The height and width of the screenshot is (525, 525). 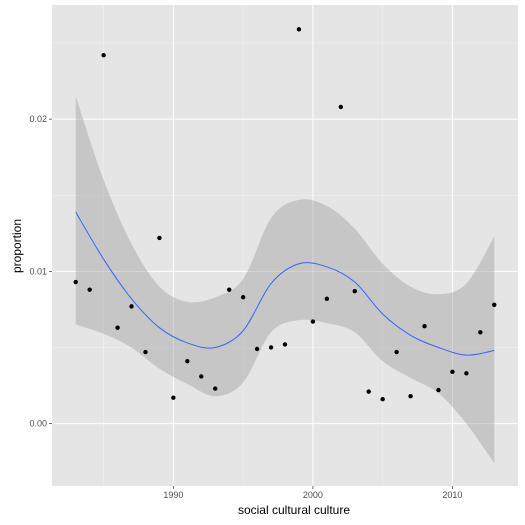 I want to click on x-axis: 1990 2000 2010, so click(x=312, y=493).